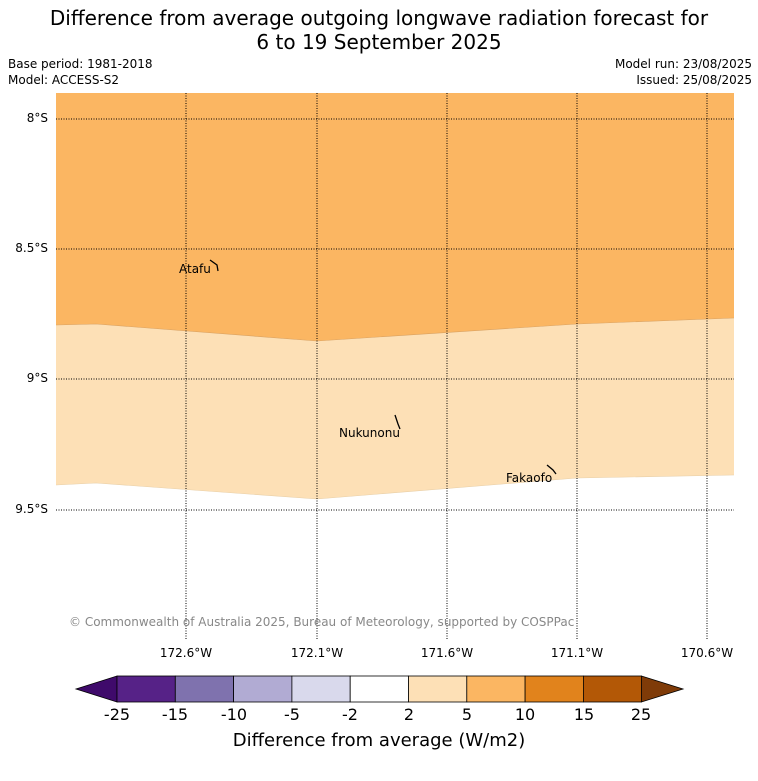  I want to click on colorbar-label: Difference from average (W/m2), so click(379, 740).